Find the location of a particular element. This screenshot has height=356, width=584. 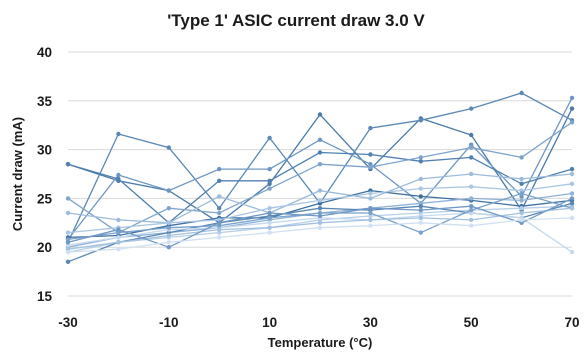

x-axis-label: Temperature (°C) is located at coordinates (320, 342).